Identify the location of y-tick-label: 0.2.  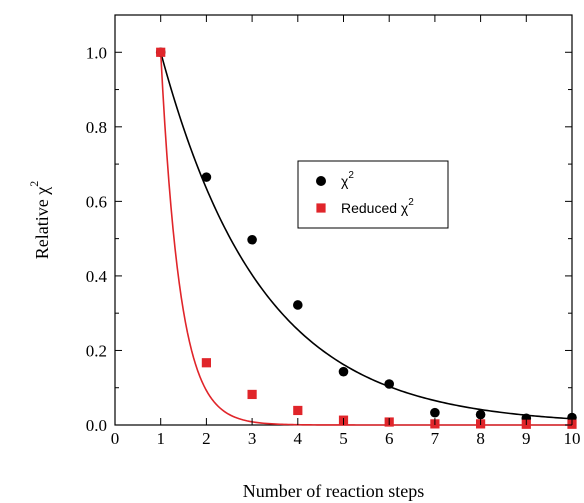
(96, 350).